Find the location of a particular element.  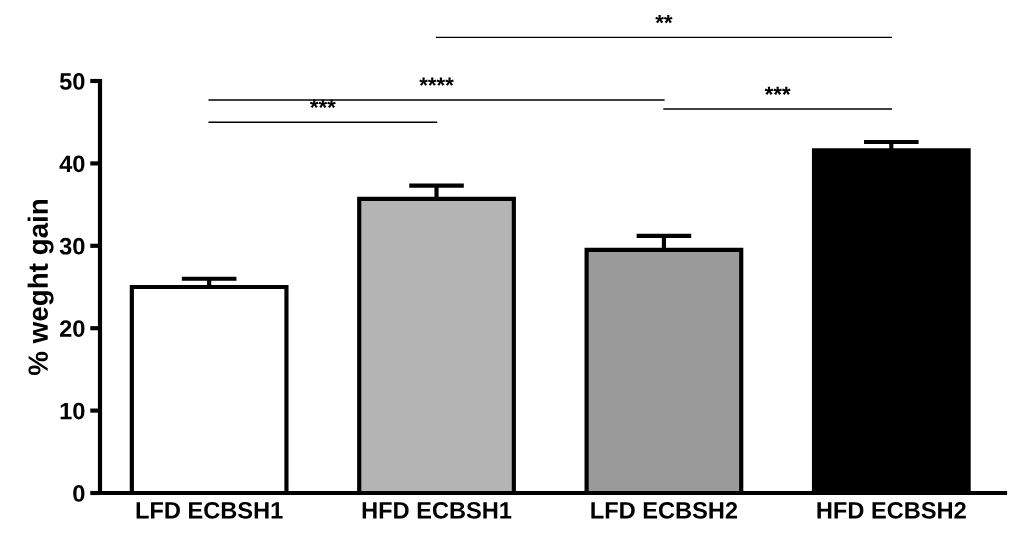

y-tick-label: 10 is located at coordinates (72, 411).